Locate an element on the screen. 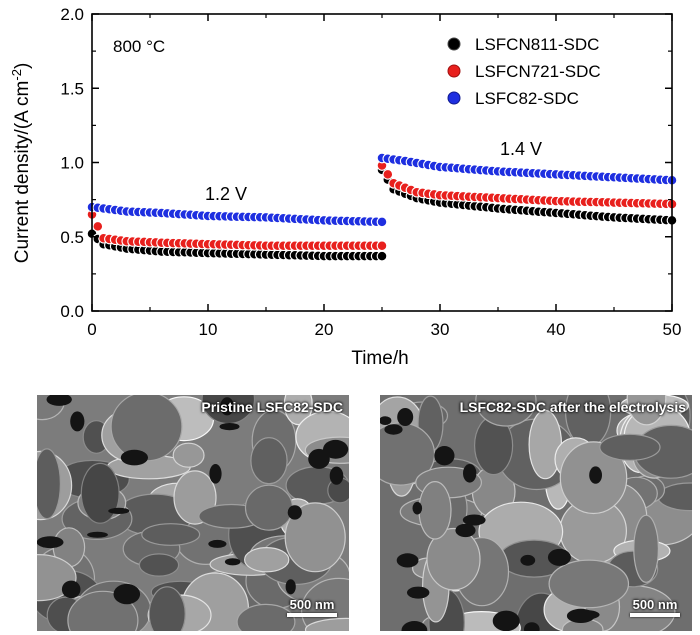 The height and width of the screenshot is (635, 700). legend-item-lsfcn811: LSFCN811-SDC is located at coordinates (523, 44).